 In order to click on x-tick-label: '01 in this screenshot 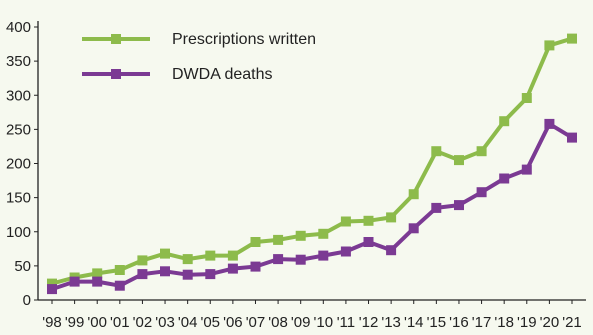, I will do `click(120, 322)`.